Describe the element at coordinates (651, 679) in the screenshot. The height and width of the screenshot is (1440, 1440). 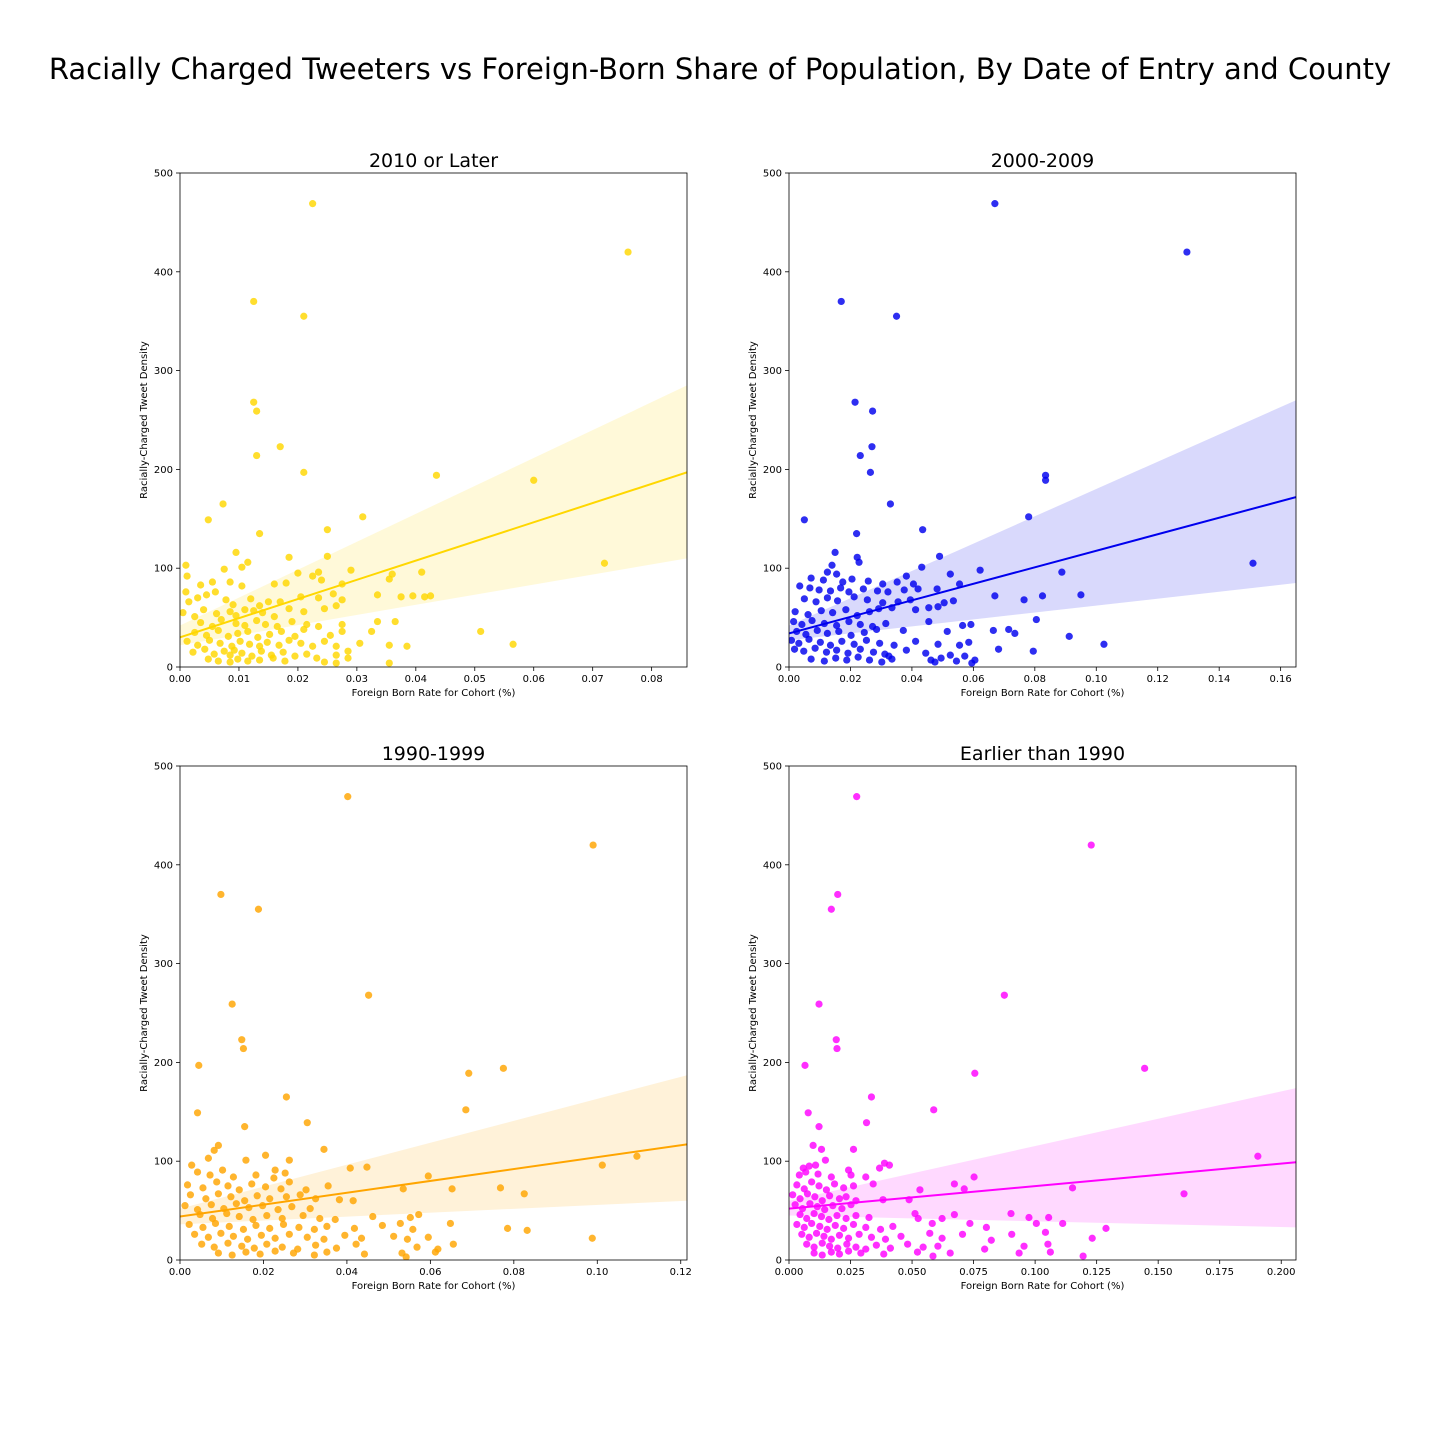
I see `x-tick-label: 0.08` at that location.